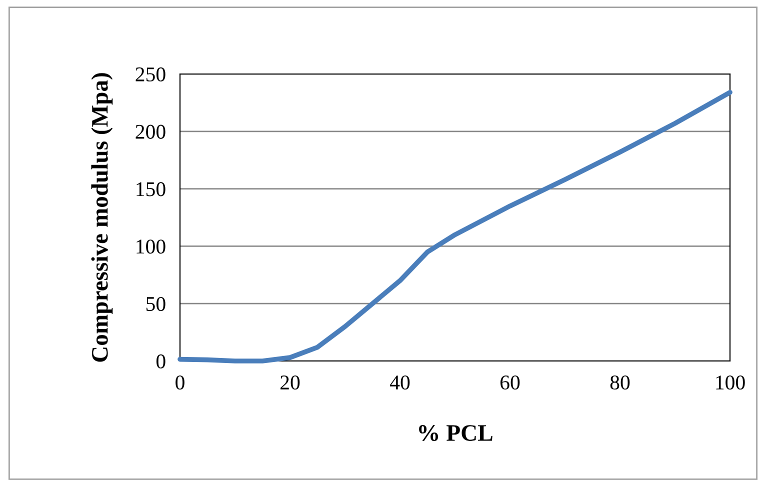 This screenshot has width=766, height=484. Describe the element at coordinates (290, 382) in the screenshot. I see `x-tick-label: 20` at that location.